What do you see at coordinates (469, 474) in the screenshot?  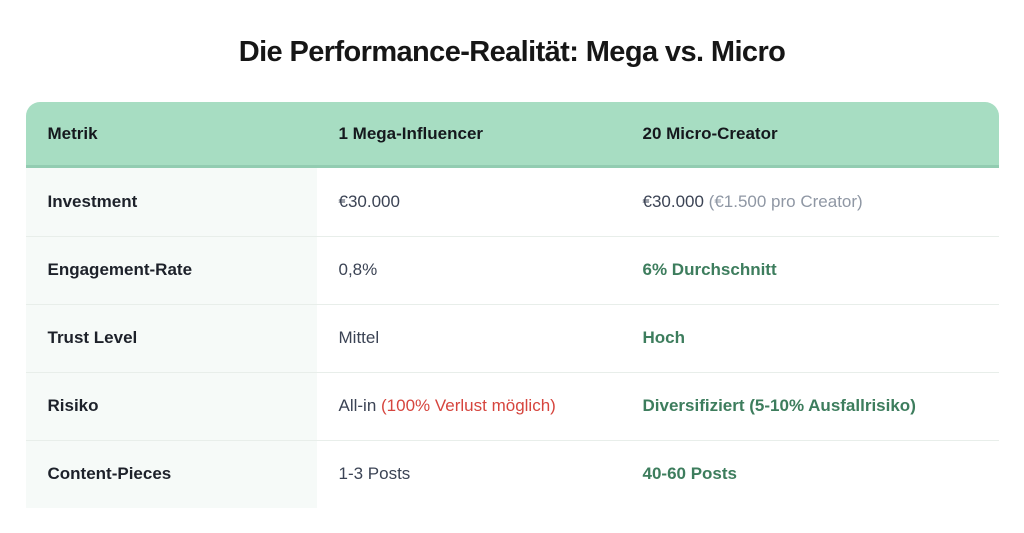 I see `mega-value: 1-3 Posts` at bounding box center [469, 474].